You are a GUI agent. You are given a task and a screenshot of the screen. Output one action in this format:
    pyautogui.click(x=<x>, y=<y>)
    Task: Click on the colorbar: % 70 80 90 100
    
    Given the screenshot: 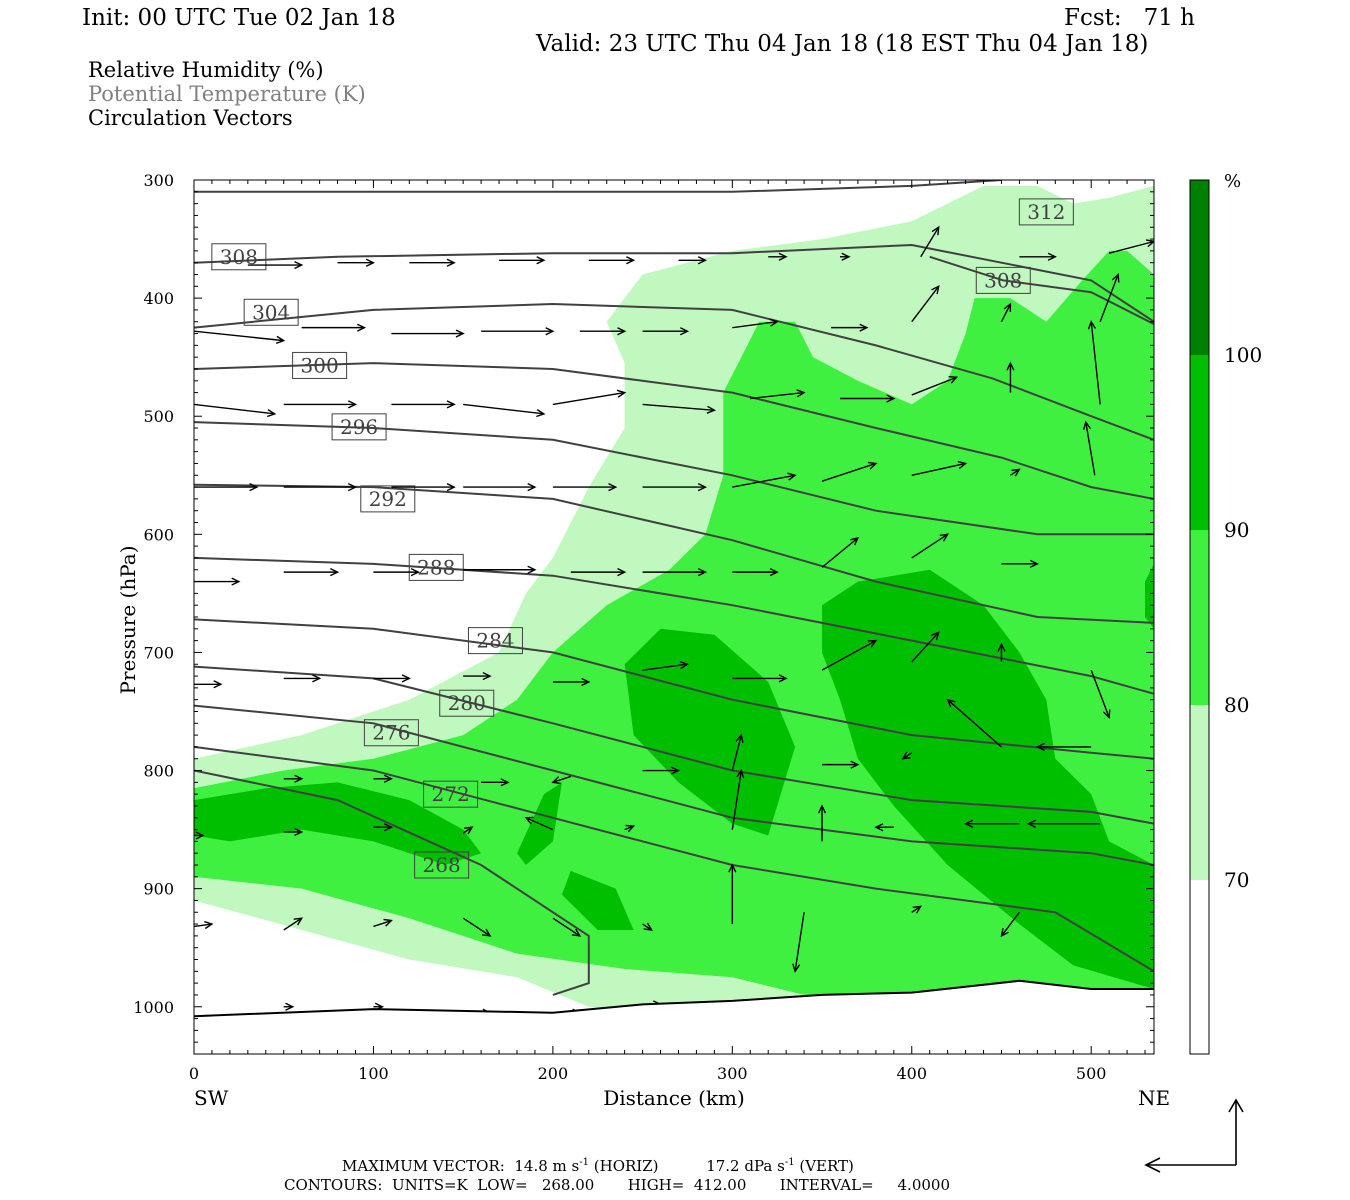 What is the action you would take?
    pyautogui.click(x=1225, y=613)
    